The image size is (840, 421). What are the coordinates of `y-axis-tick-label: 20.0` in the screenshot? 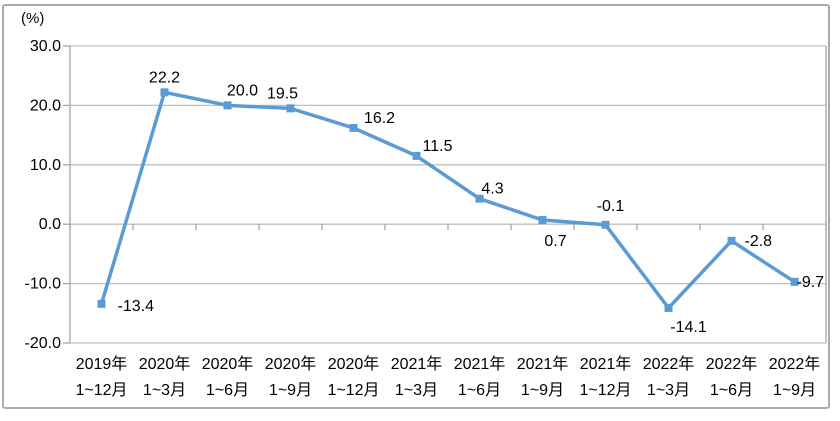 It's located at (45, 105).